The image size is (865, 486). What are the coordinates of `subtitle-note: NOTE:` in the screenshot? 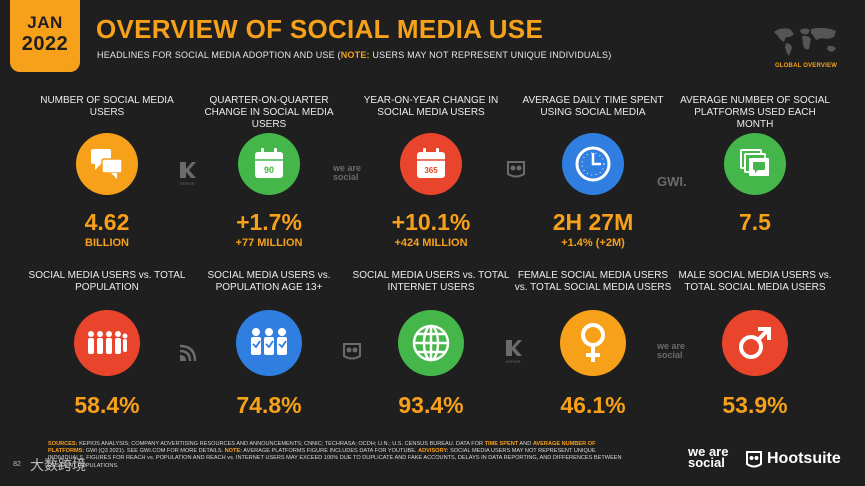 It's located at (355, 55).